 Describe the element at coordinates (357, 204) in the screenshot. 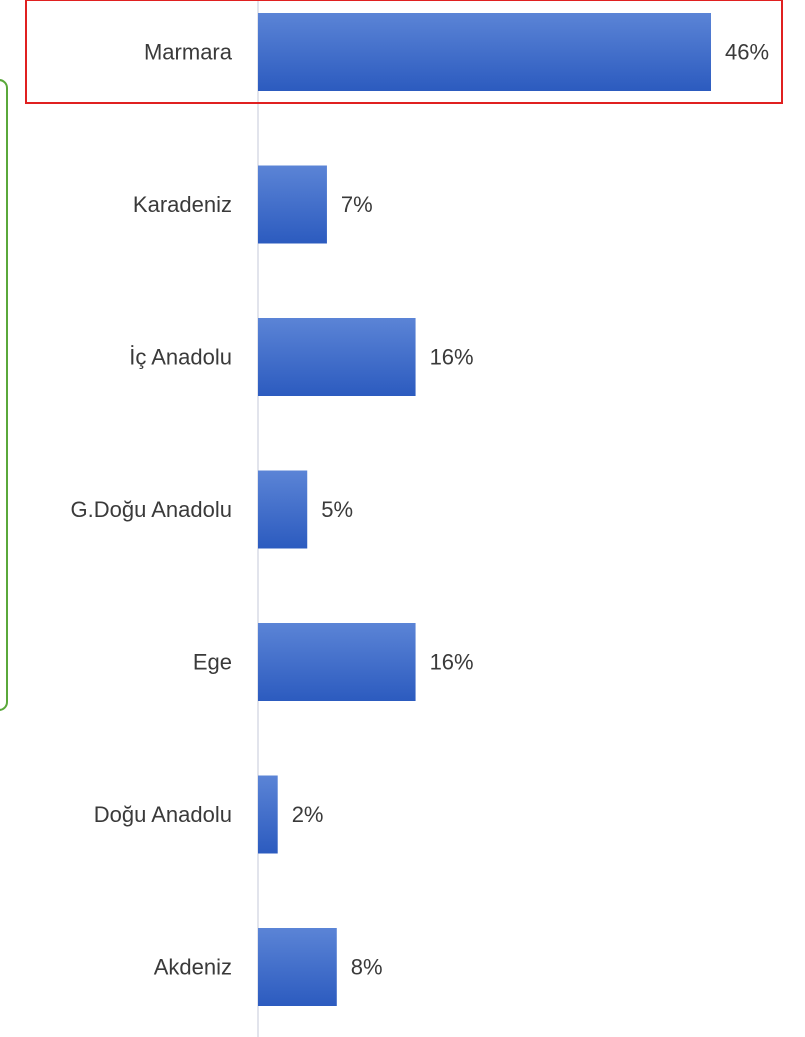

I see `value-label: 7%` at that location.